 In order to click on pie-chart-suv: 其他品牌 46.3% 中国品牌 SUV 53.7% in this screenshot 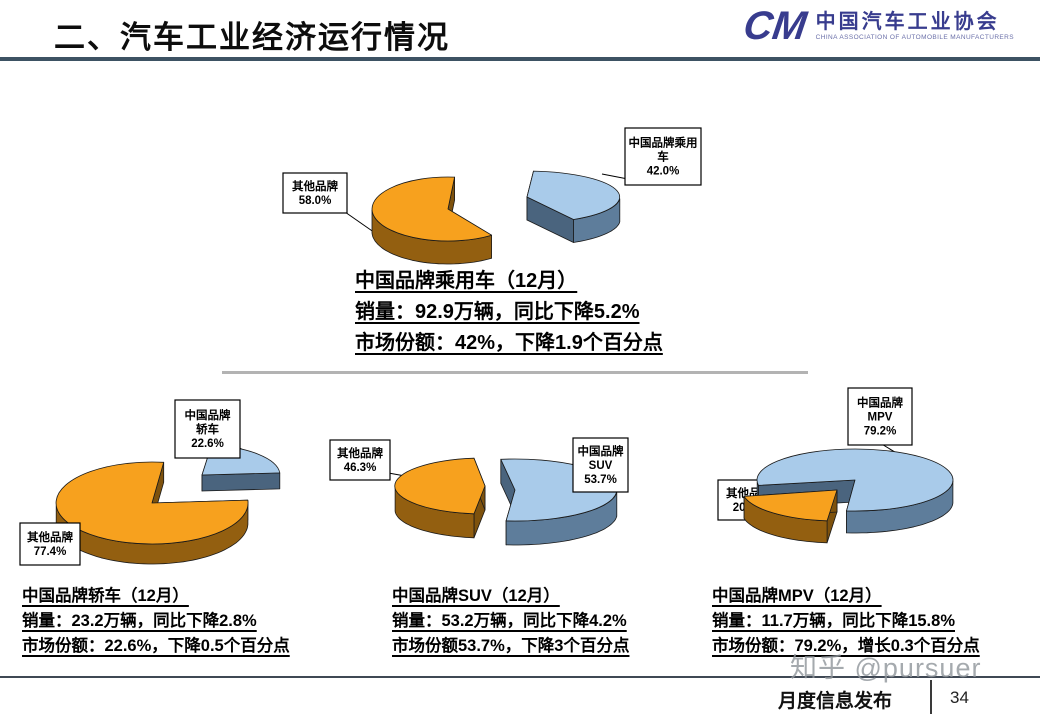, I will do `click(479, 491)`.